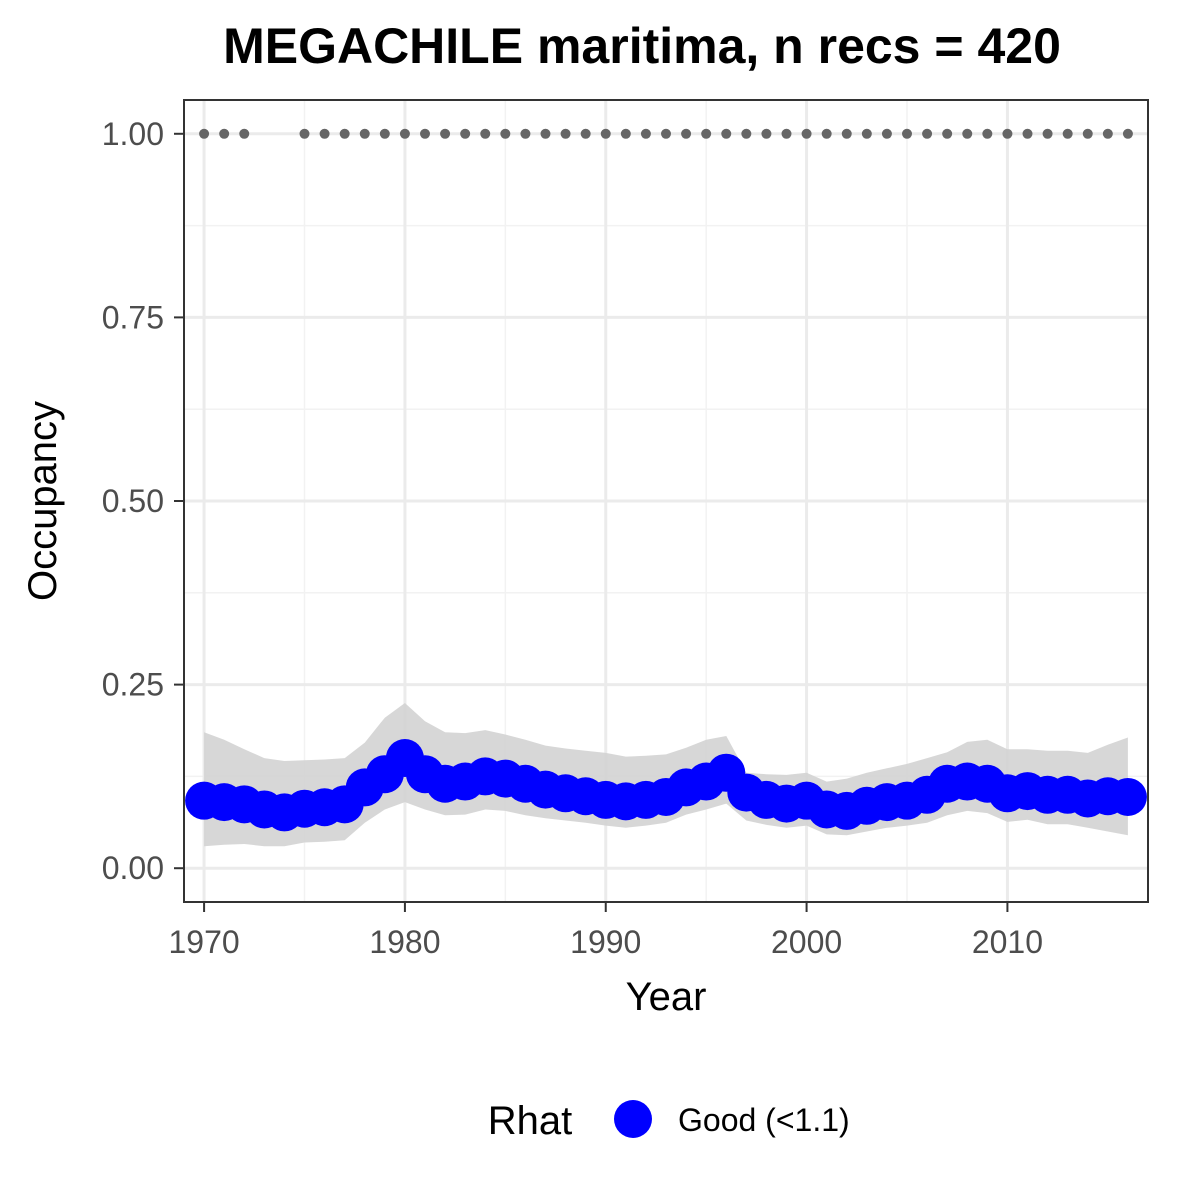 Image resolution: width=1200 pixels, height=1200 pixels. What do you see at coordinates (764, 1120) in the screenshot?
I see `legend-label-good: Good (<1.1)` at bounding box center [764, 1120].